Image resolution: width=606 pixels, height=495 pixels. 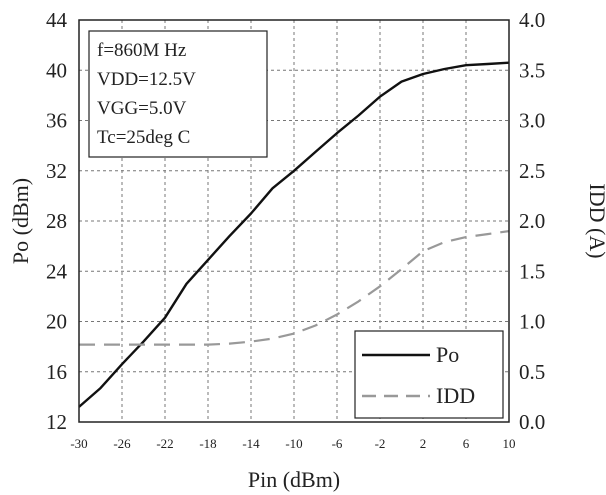 I want to click on y2-tick-label: 3.5, so click(x=532, y=70).